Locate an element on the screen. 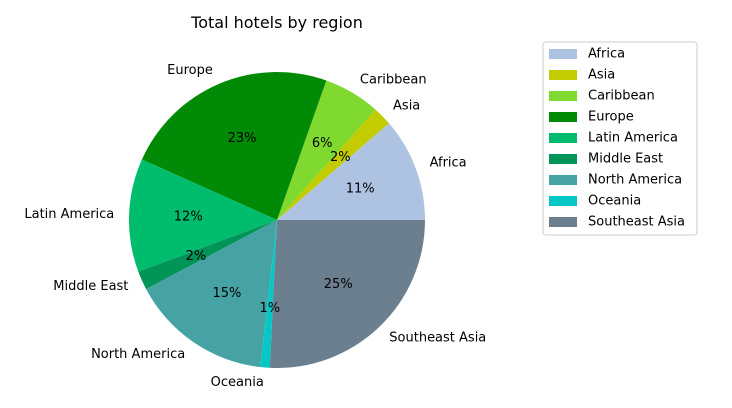 The image size is (732, 408). slice-label-oceania: Oceania is located at coordinates (237, 382).